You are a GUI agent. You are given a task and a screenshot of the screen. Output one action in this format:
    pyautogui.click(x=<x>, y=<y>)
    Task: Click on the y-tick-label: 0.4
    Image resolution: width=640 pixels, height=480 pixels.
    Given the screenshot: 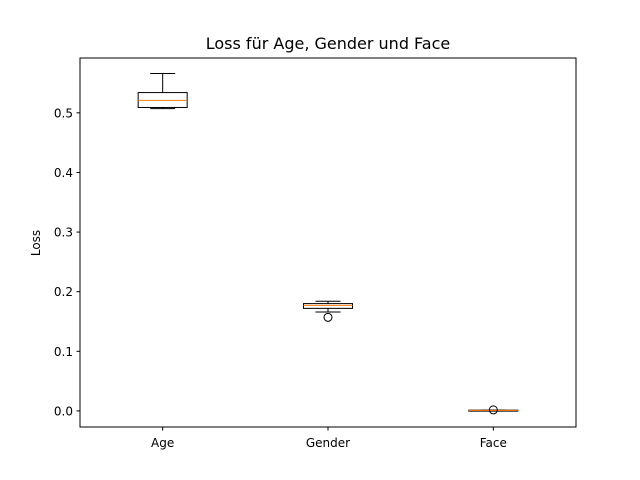 What is the action you would take?
    pyautogui.click(x=63, y=173)
    